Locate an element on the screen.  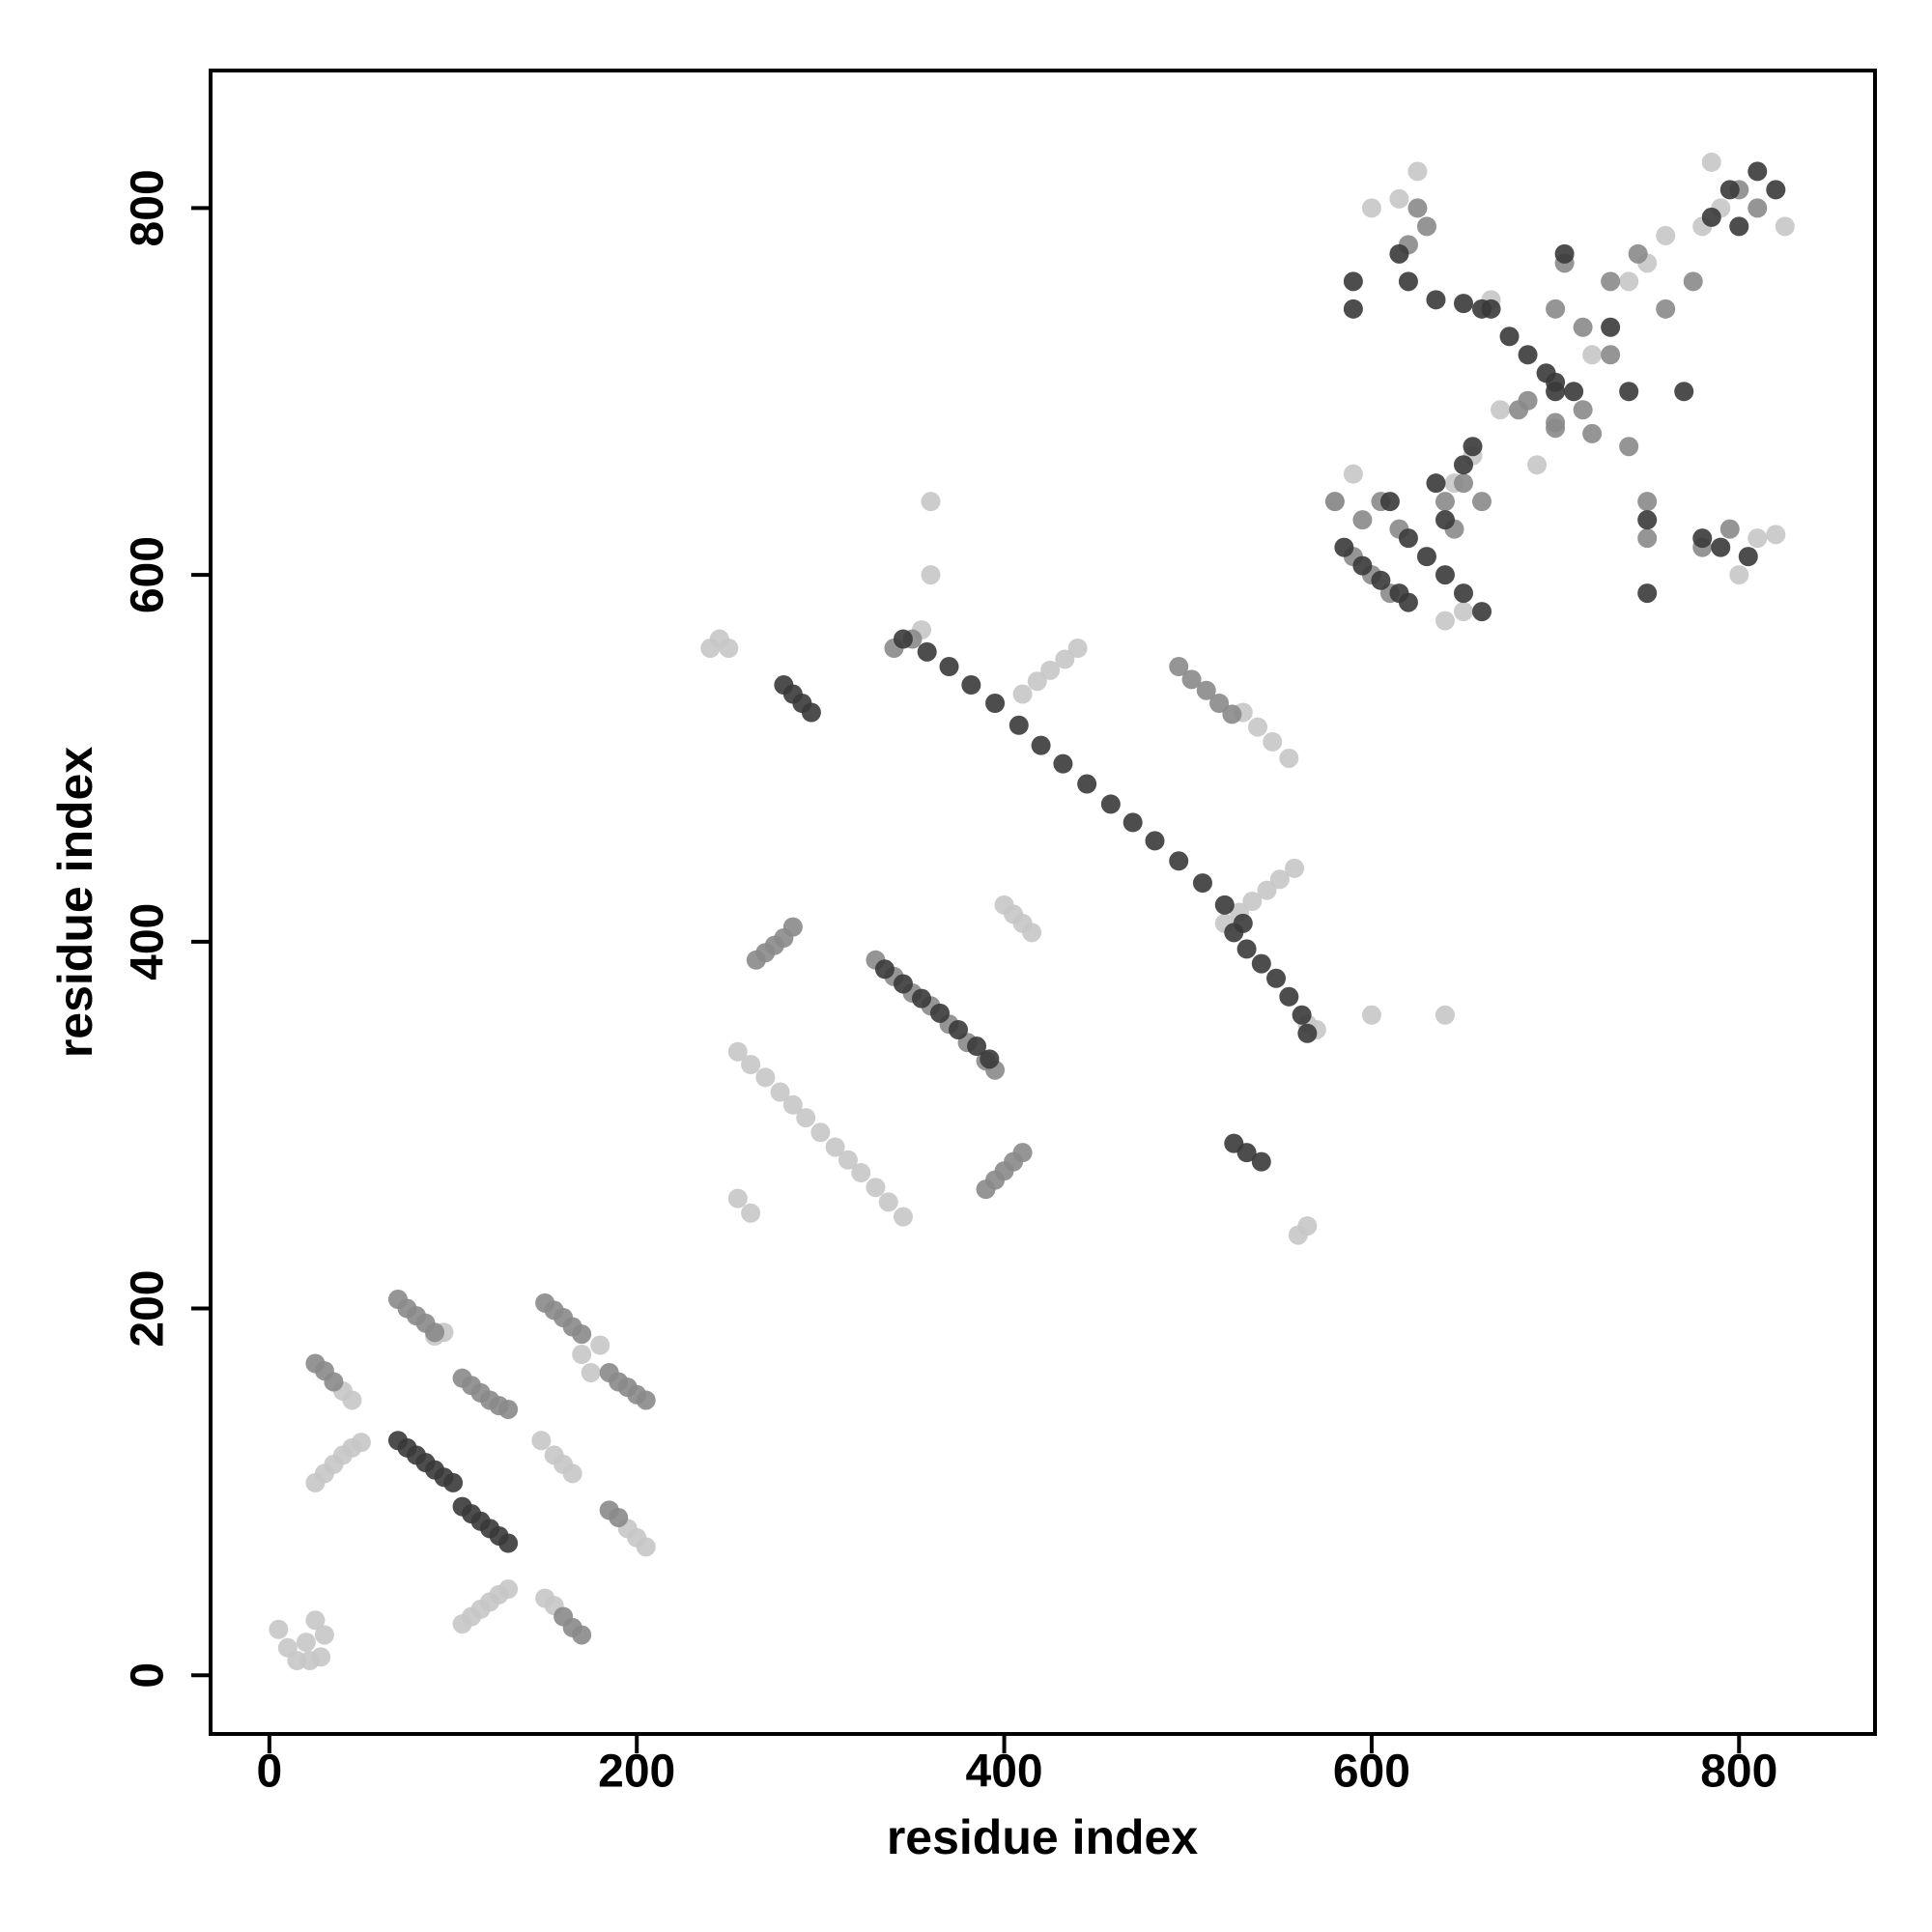
x-tick-label: 0 is located at coordinates (270, 1772).